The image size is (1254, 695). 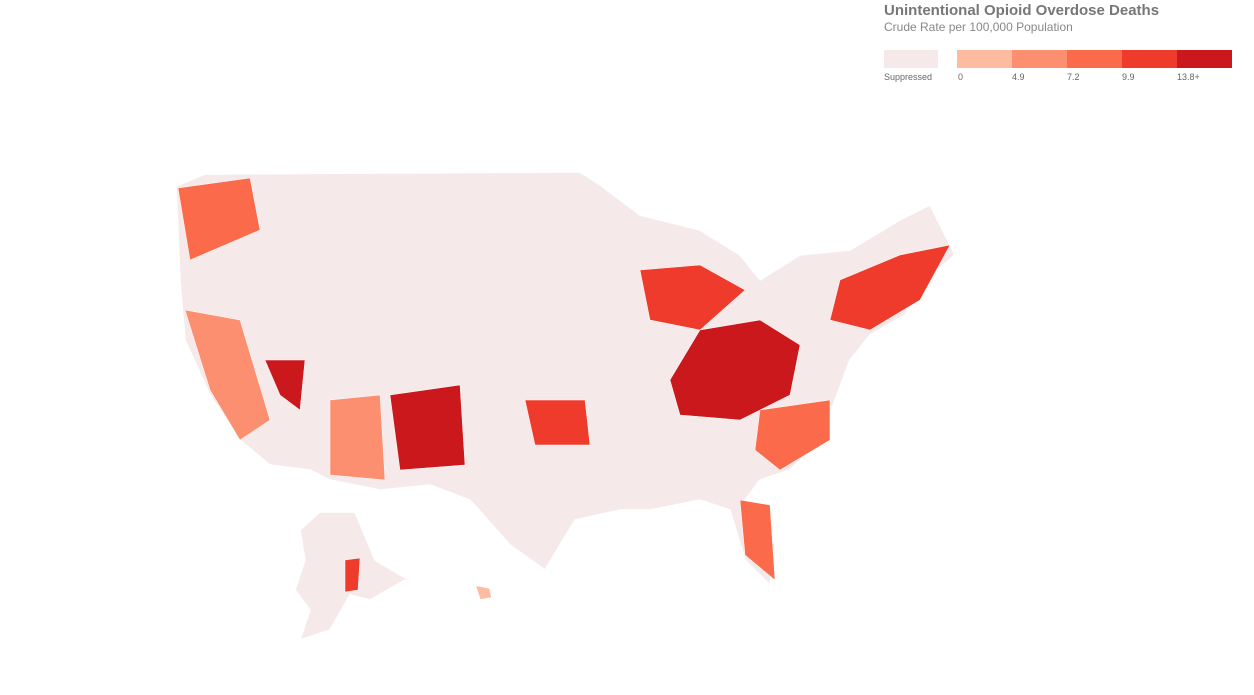 What do you see at coordinates (357, 437) in the screenshot?
I see `arizona` at bounding box center [357, 437].